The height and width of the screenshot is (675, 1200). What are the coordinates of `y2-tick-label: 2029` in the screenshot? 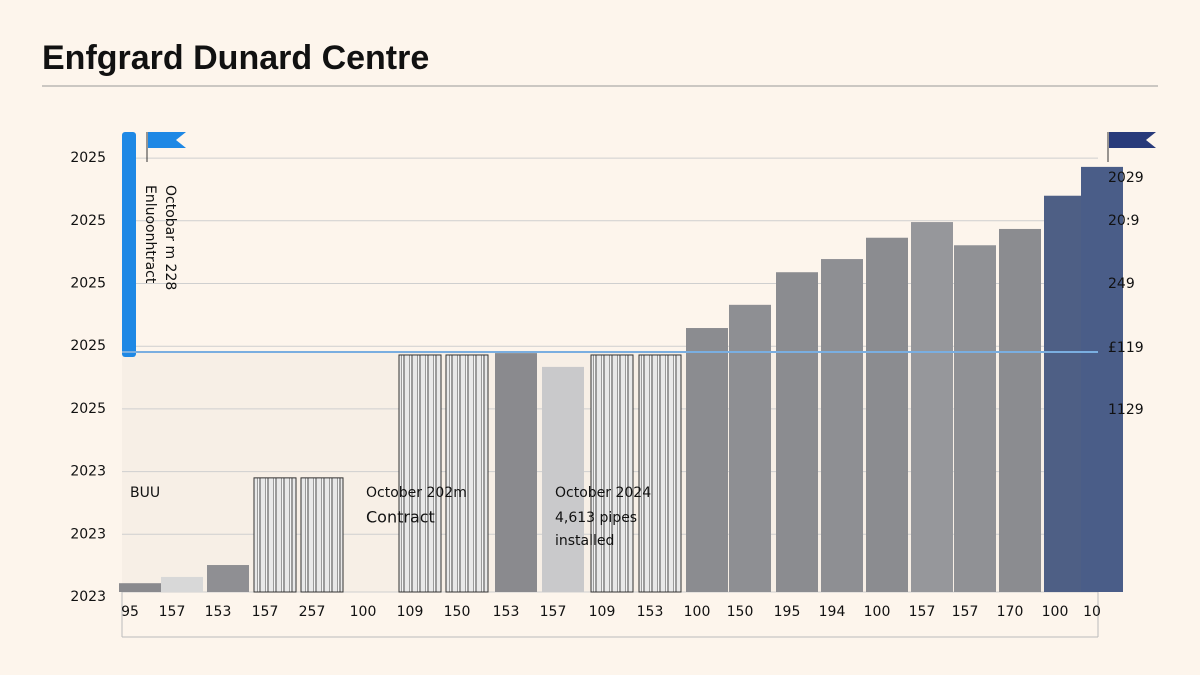 It's located at (1126, 178).